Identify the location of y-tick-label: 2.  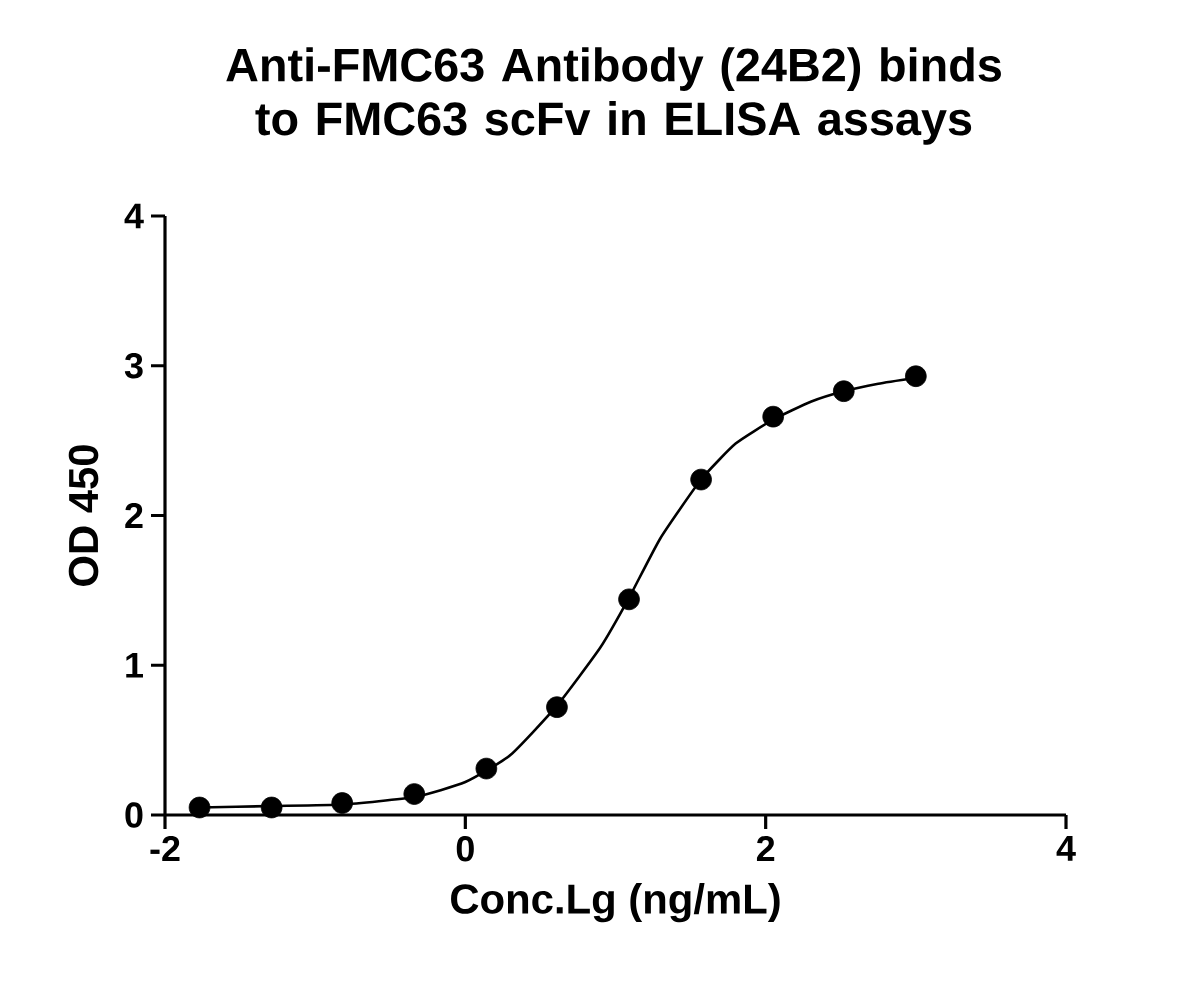
(134, 515).